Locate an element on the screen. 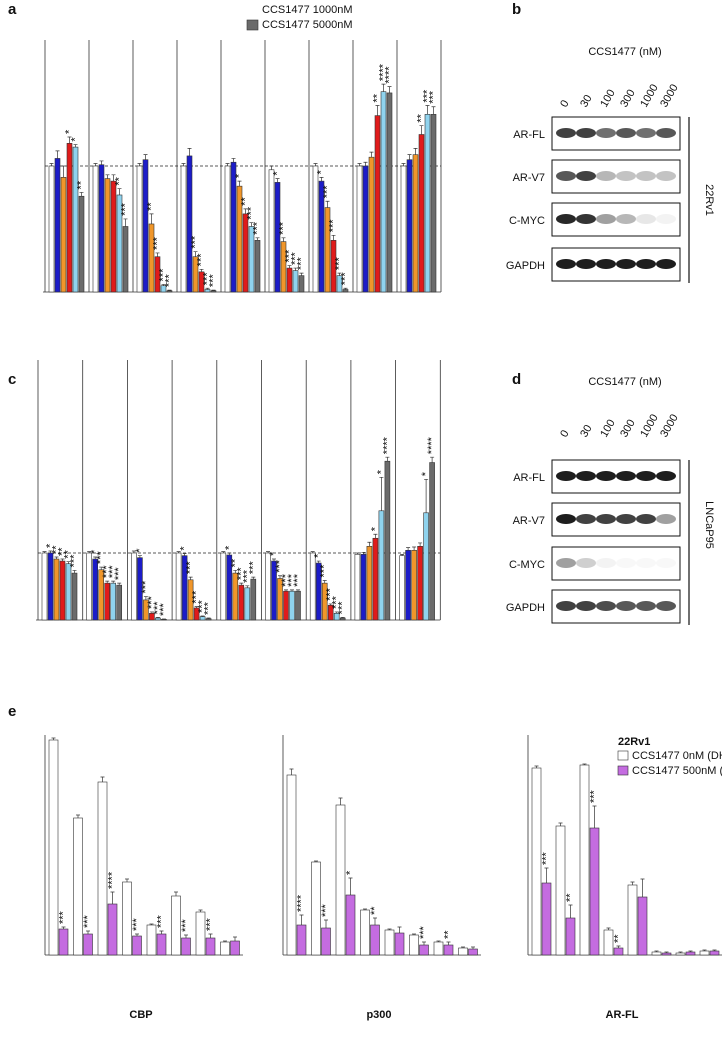  cell-line: LNCaP95 is located at coordinates (709, 525).